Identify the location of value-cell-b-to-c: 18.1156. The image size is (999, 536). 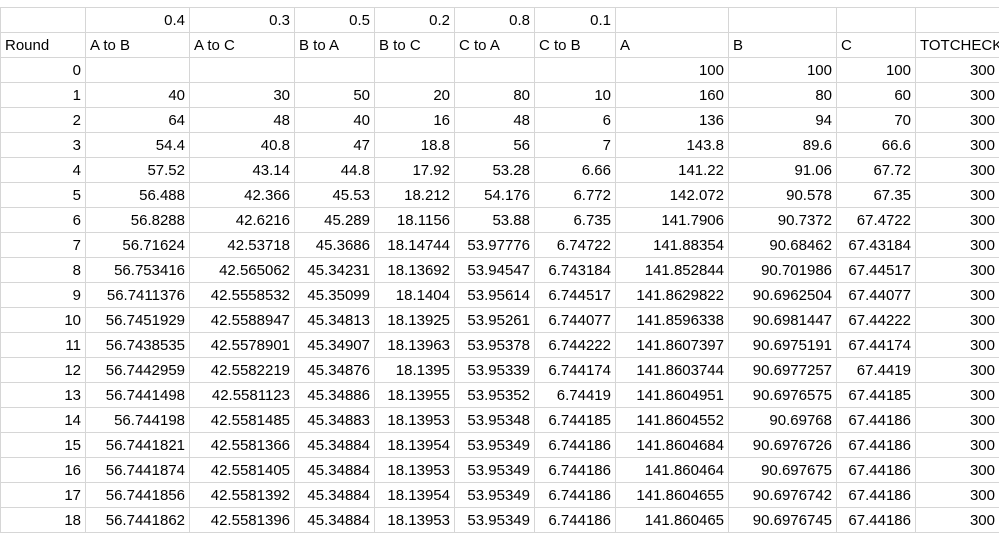
(414, 220).